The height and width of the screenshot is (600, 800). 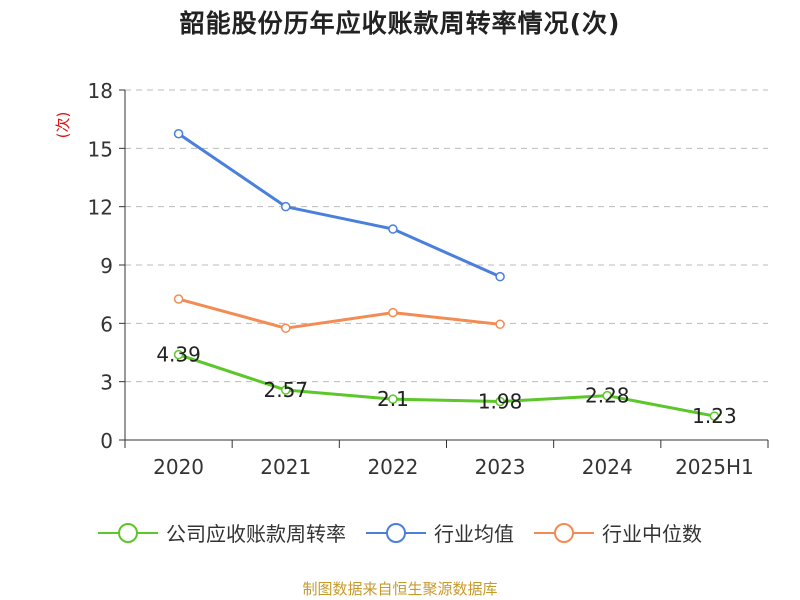 I want to click on y-tick-label: 9, so click(x=106, y=266).